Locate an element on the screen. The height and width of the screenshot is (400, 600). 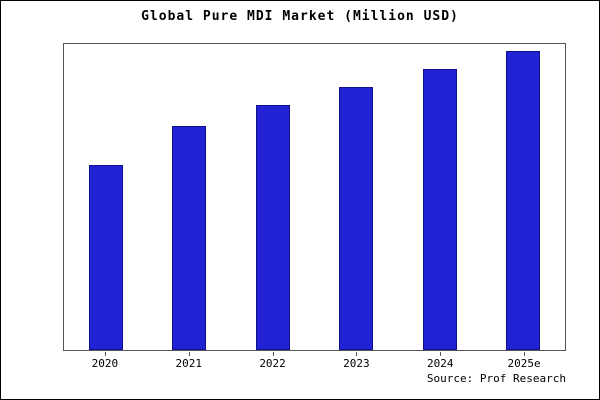
x-tick-label-2022: 2022 is located at coordinates (272, 363).